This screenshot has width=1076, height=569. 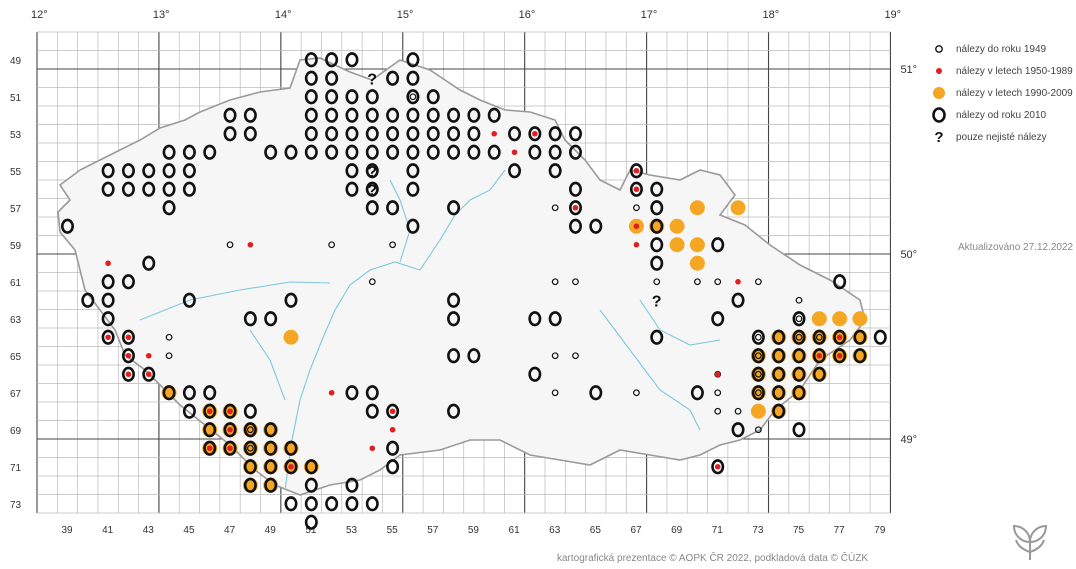 I want to click on legend-item-red-dot: nálezy v letech 1950-1989, so click(x=1002, y=71).